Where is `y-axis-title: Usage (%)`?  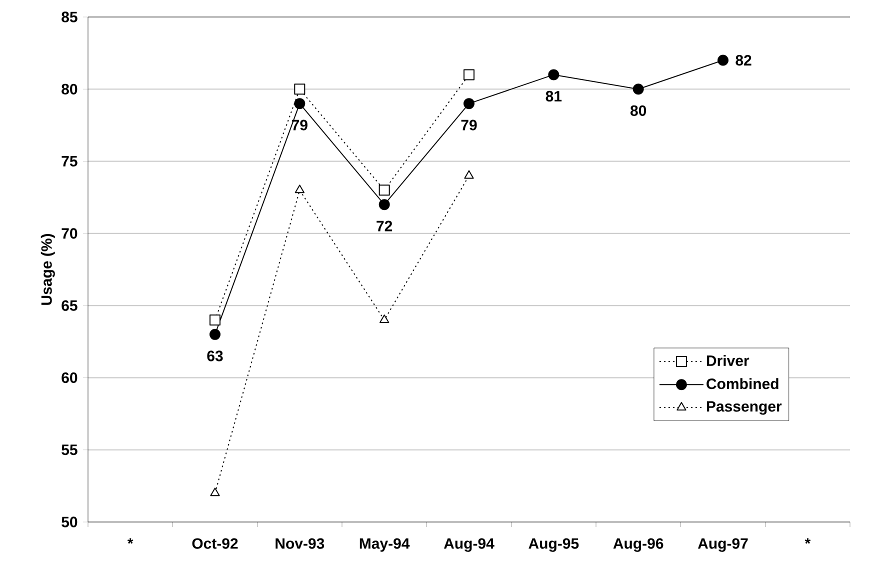
y-axis-title: Usage (%) is located at coordinates (47, 269).